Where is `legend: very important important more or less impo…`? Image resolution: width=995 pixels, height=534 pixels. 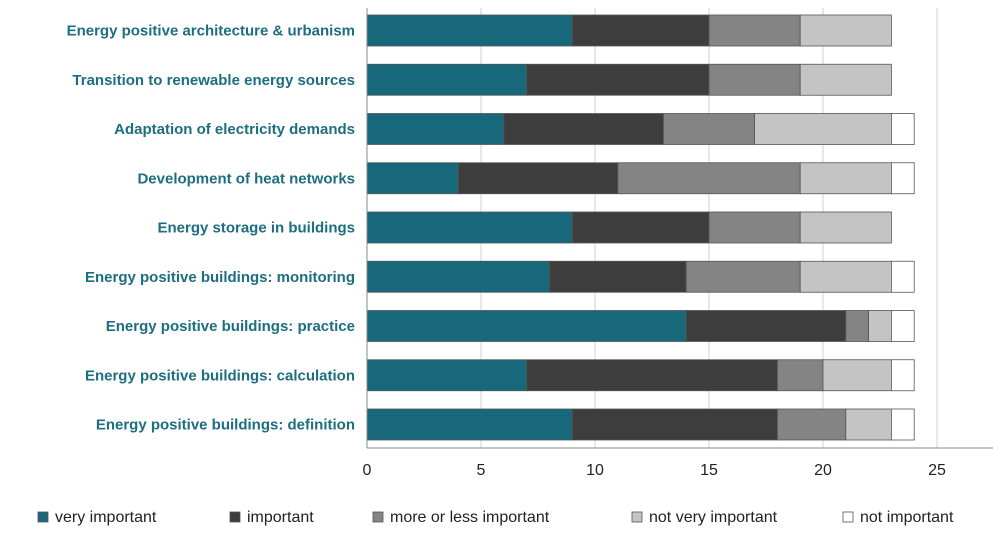 legend: very important important more or less impo… is located at coordinates (495, 517).